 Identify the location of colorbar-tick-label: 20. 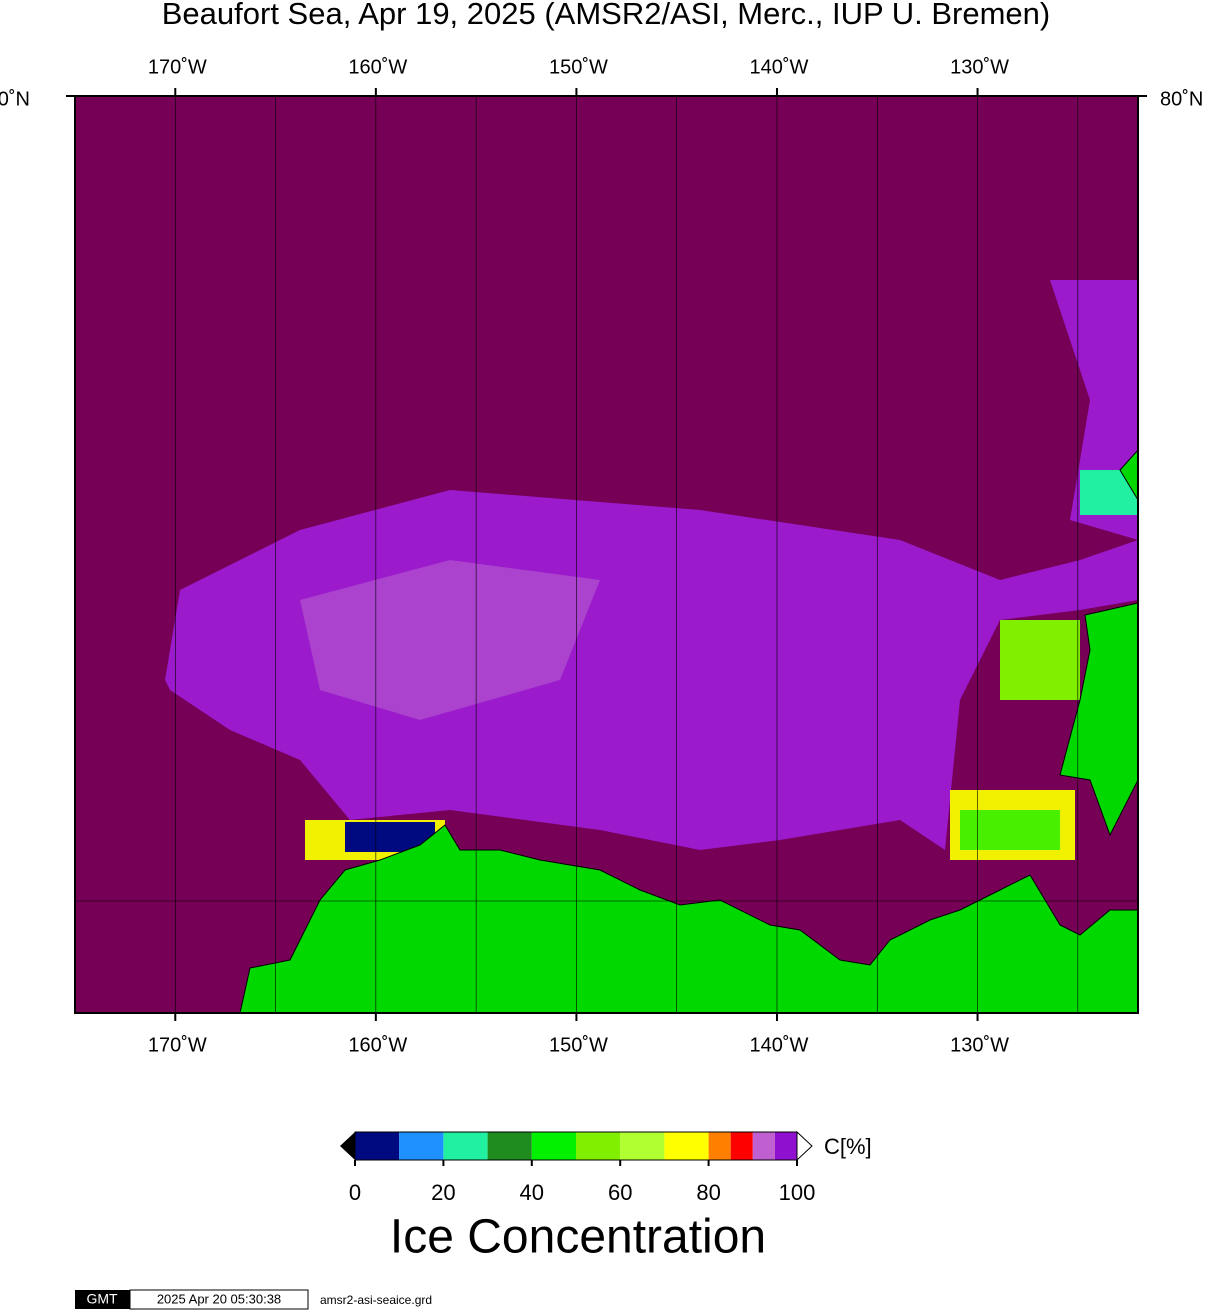
(443, 1192).